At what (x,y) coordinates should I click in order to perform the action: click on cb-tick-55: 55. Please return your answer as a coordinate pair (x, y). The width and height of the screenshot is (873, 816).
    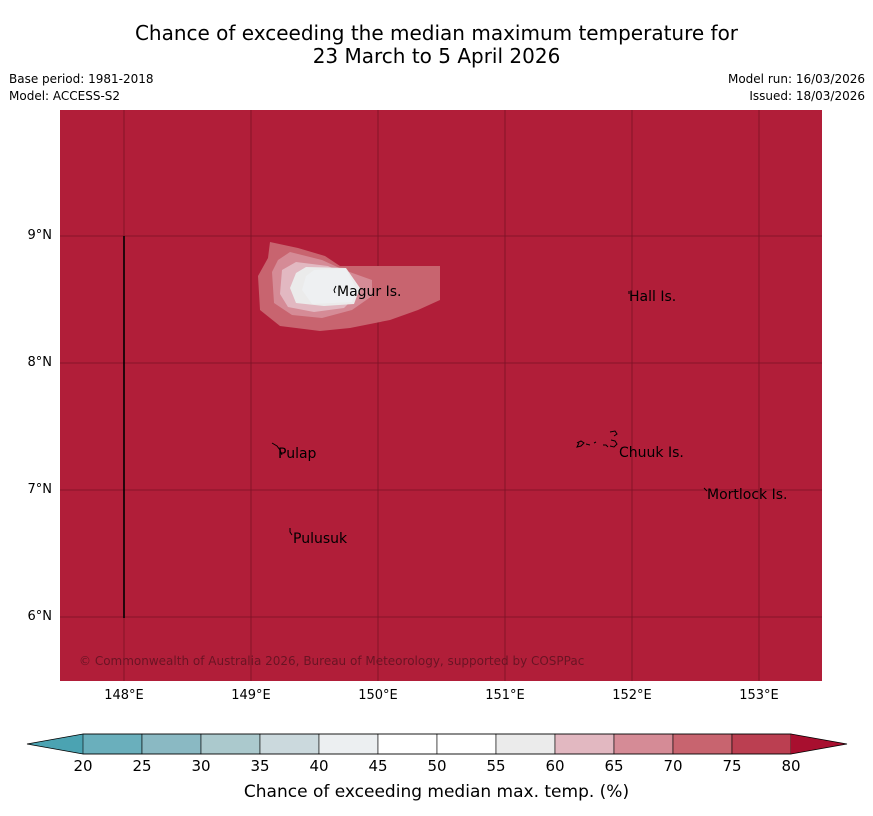
    Looking at the image, I should click on (496, 766).